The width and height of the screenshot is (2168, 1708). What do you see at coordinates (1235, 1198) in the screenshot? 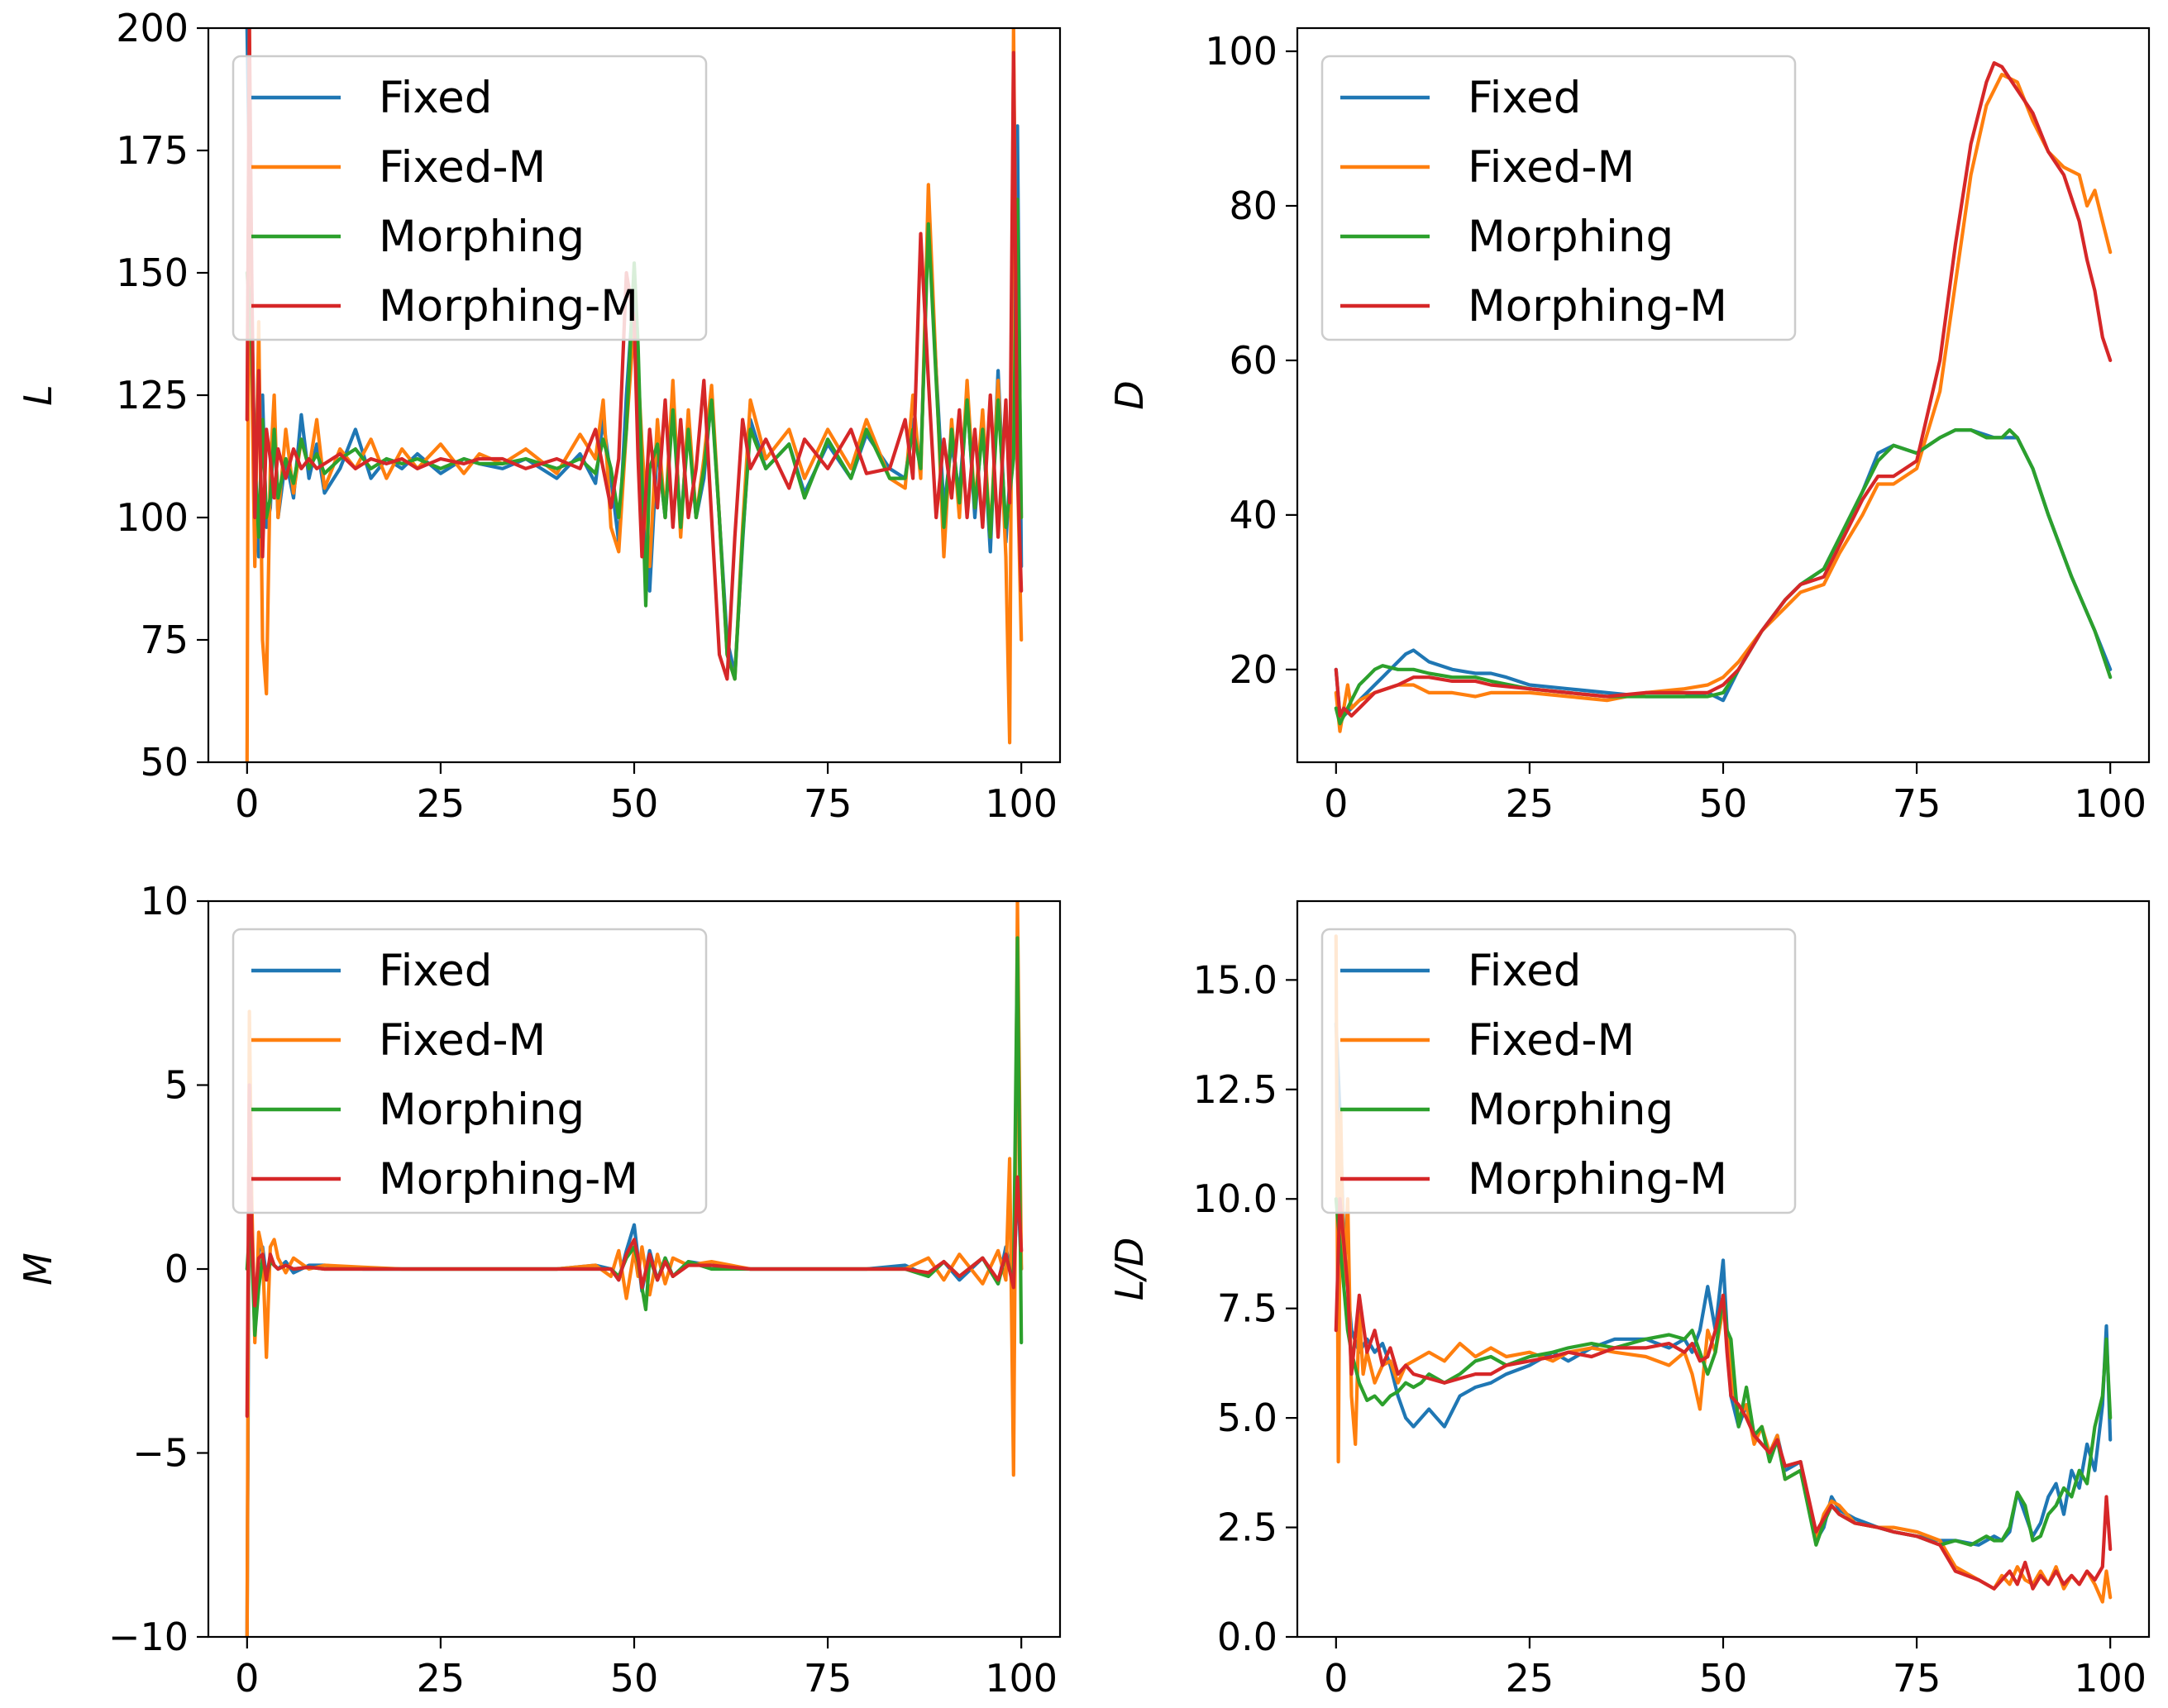
I see `y-tick-label: 10.0` at bounding box center [1235, 1198].